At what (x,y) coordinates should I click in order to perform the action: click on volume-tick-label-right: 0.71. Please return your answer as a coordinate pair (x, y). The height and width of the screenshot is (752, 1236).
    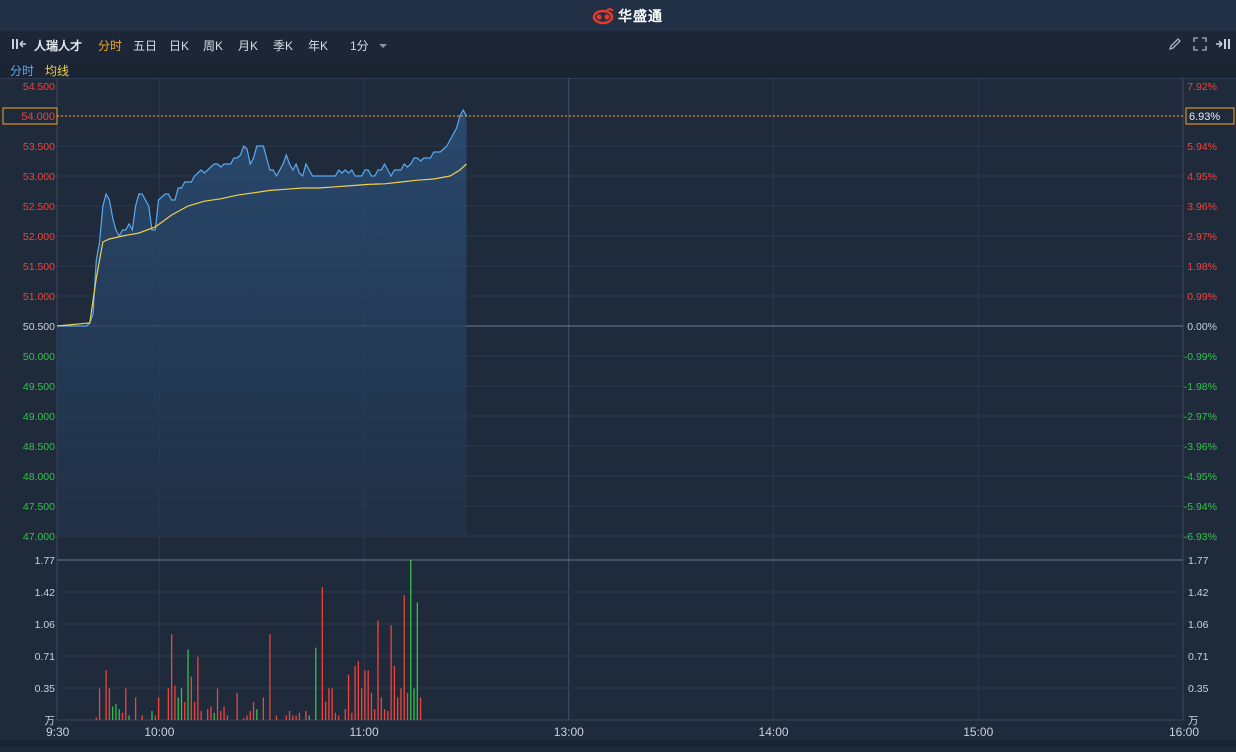
    Looking at the image, I should click on (1198, 657).